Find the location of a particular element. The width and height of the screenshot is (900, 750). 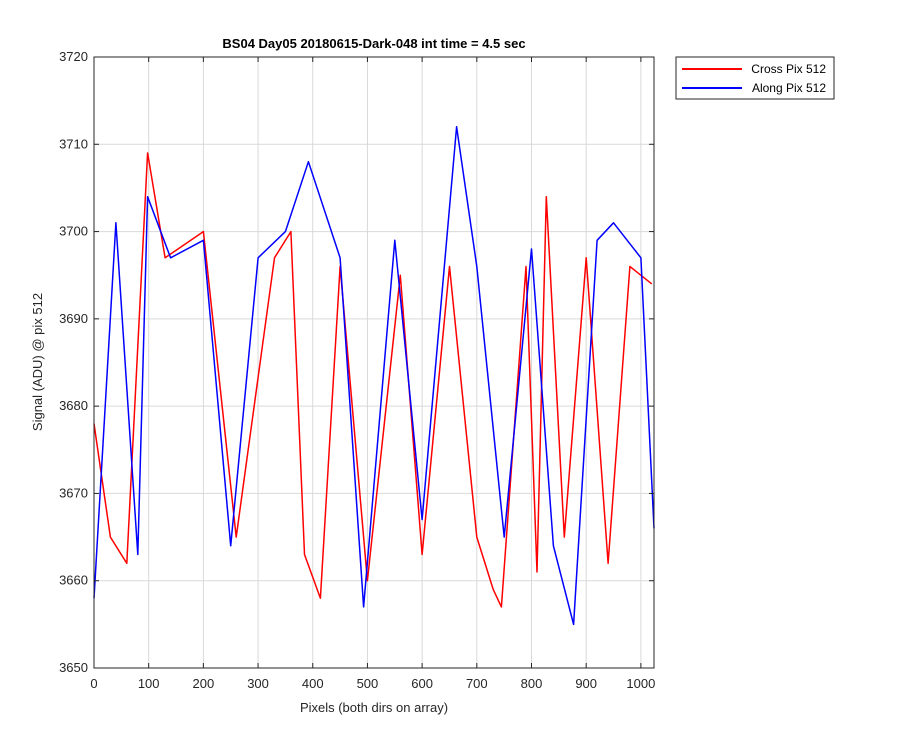

y-tick-label: 3650 is located at coordinates (73, 667).